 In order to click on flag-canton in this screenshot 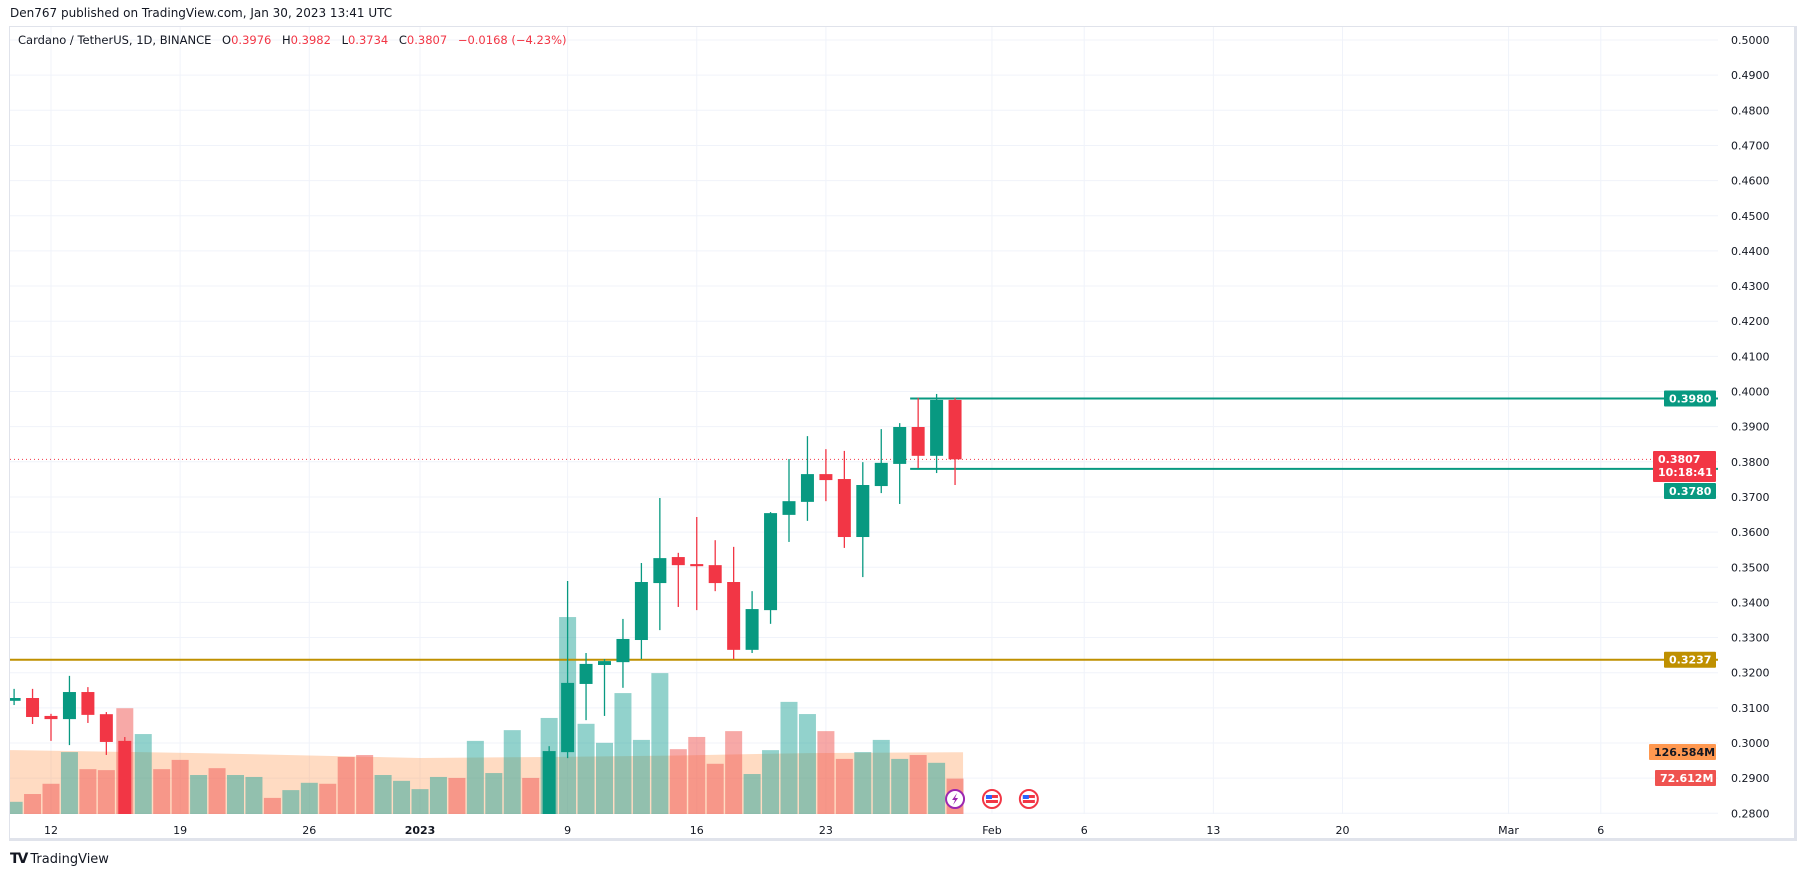, I will do `click(1025, 797)`.